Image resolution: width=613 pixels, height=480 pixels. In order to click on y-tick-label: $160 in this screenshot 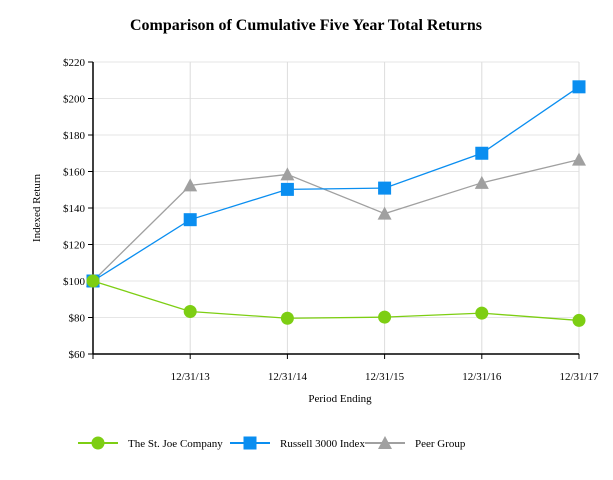, I will do `click(74, 173)`.